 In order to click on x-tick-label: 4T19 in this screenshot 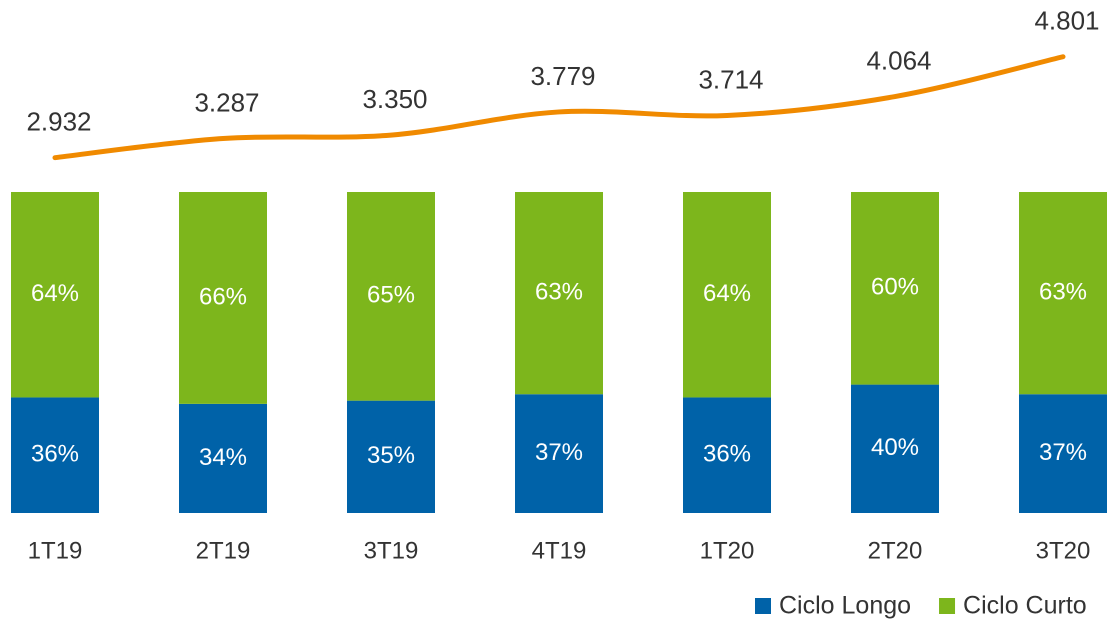, I will do `click(559, 550)`.